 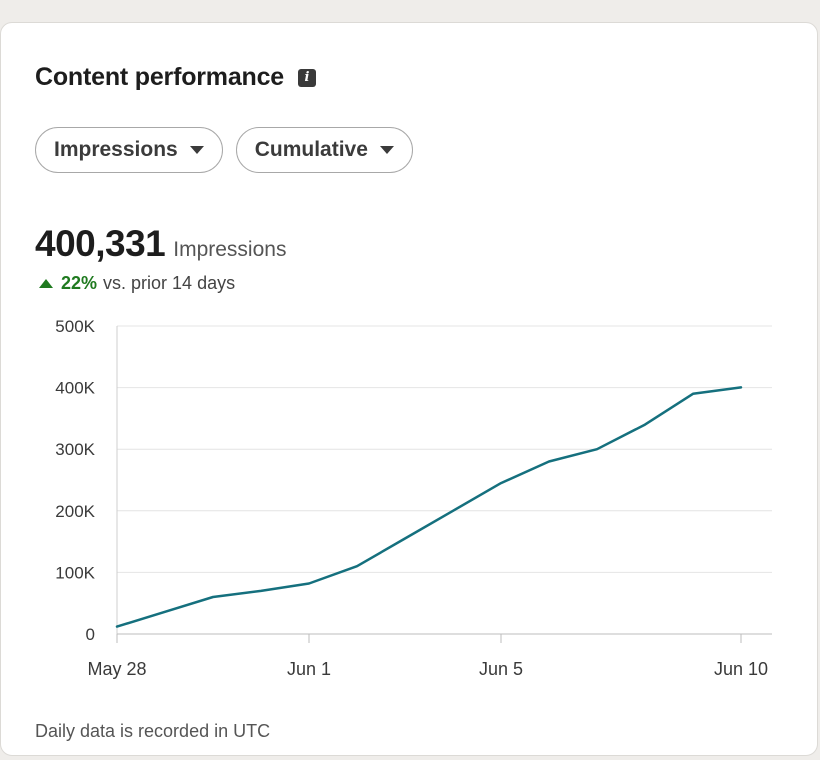 I want to click on metric-summary: 400,331 Impressions, so click(x=160, y=244).